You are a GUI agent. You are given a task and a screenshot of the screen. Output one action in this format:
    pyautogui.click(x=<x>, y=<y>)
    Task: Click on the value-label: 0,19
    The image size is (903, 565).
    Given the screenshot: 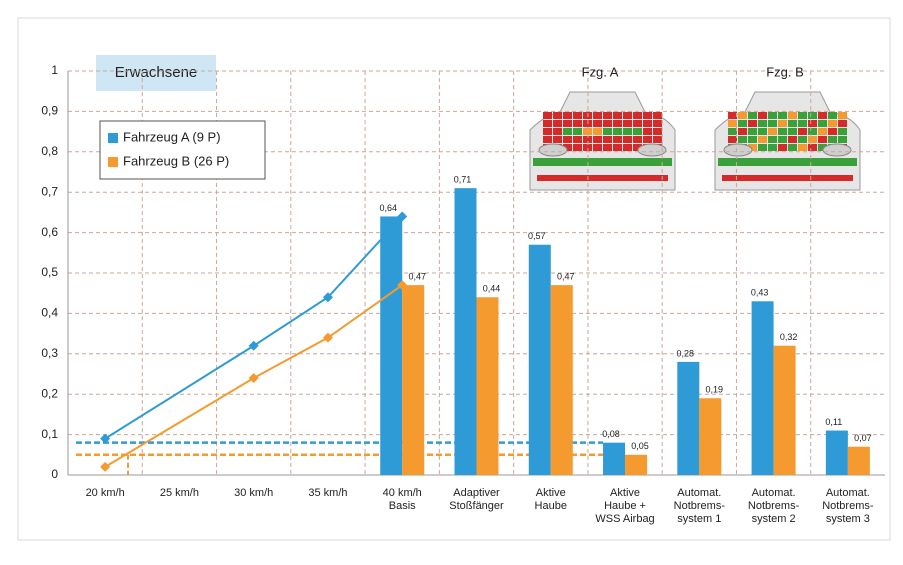 What is the action you would take?
    pyautogui.click(x=715, y=390)
    